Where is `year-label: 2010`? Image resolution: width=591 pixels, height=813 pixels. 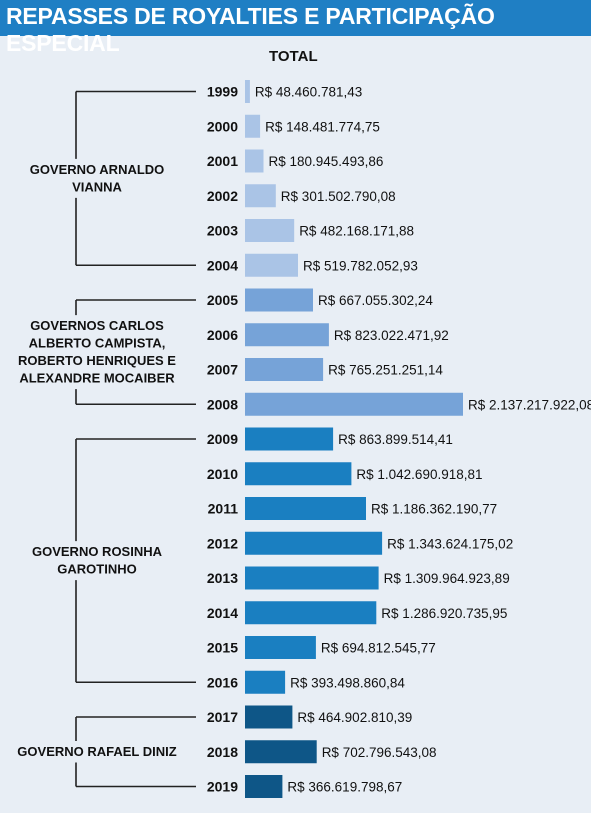
year-label: 2010 is located at coordinates (222, 474).